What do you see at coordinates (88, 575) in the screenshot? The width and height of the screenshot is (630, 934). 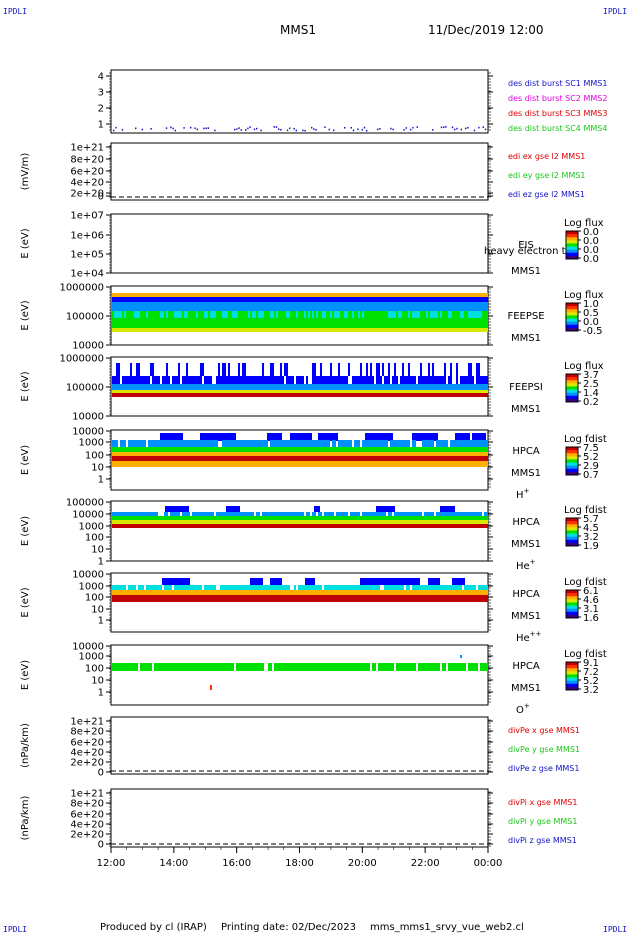 I see `y-tick-label: 10000` at bounding box center [88, 575].